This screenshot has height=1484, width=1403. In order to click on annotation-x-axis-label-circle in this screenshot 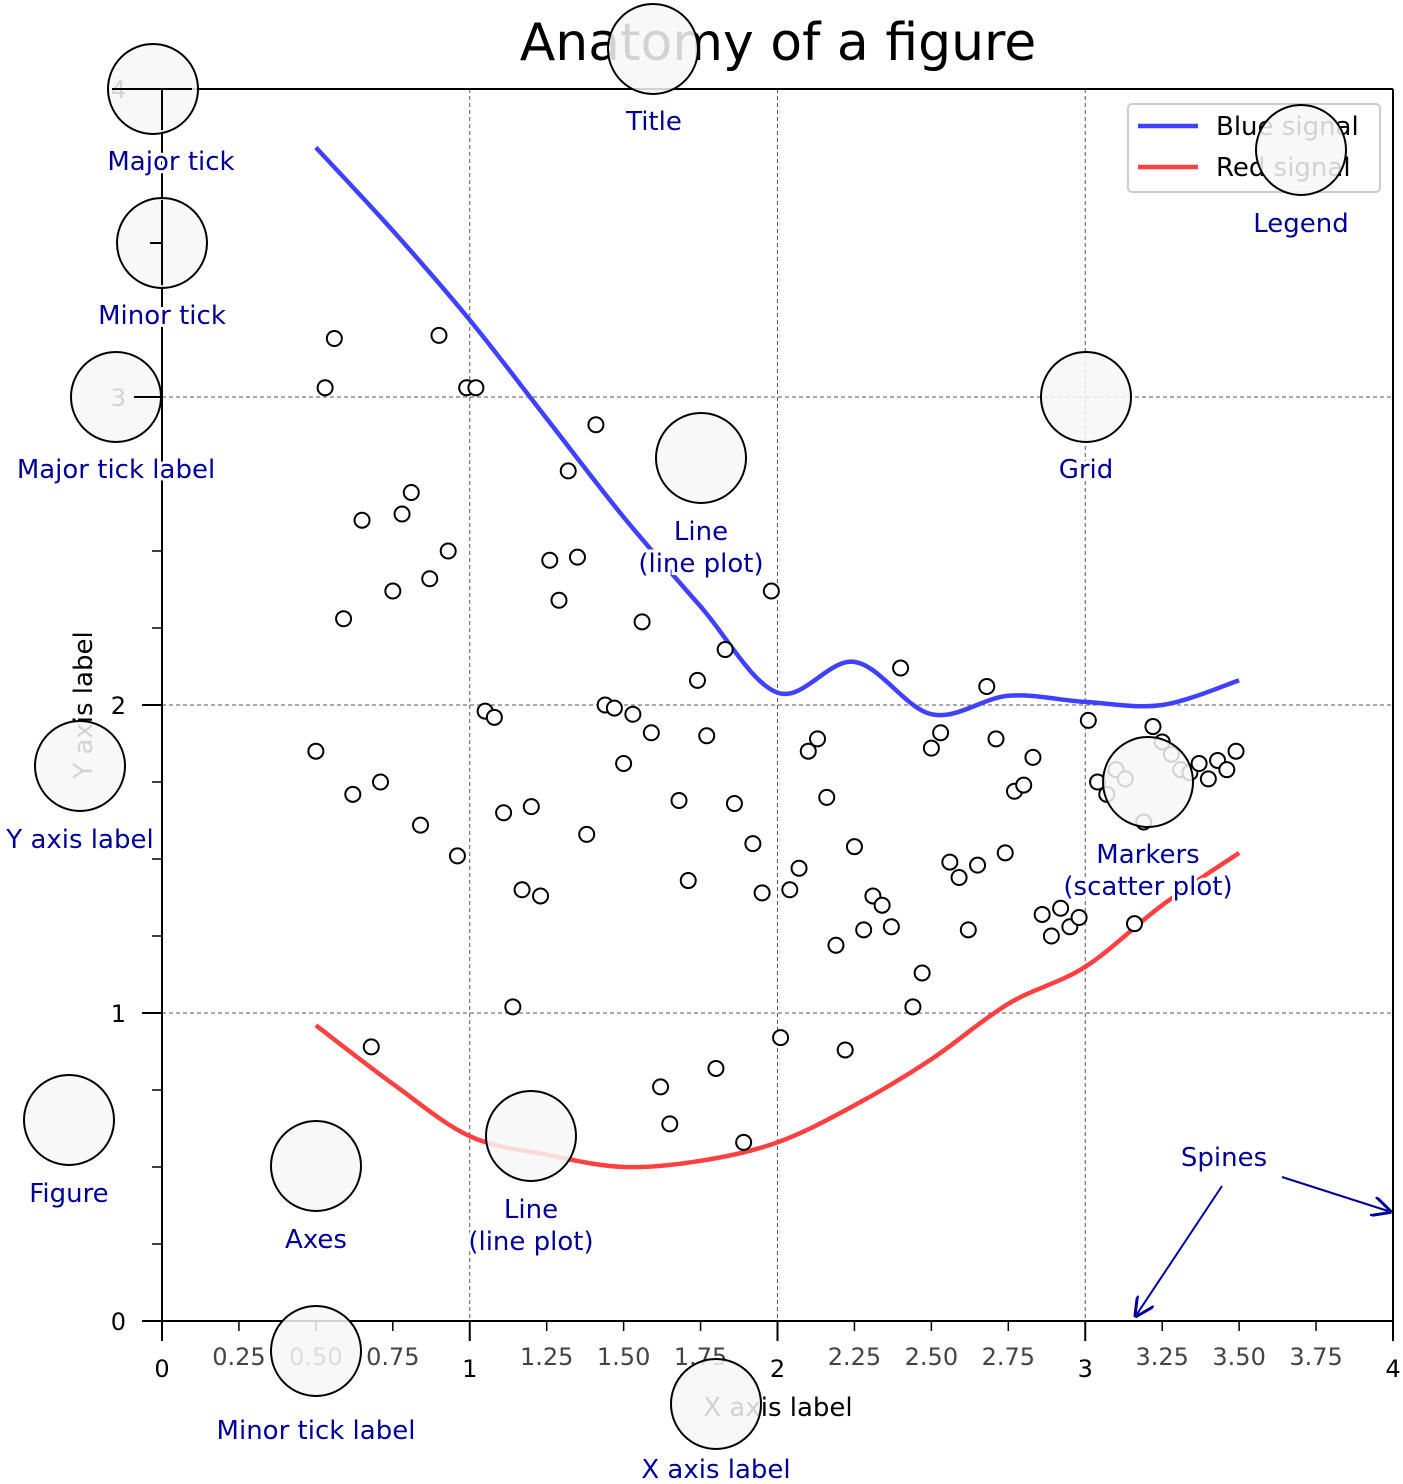, I will do `click(716, 1404)`.